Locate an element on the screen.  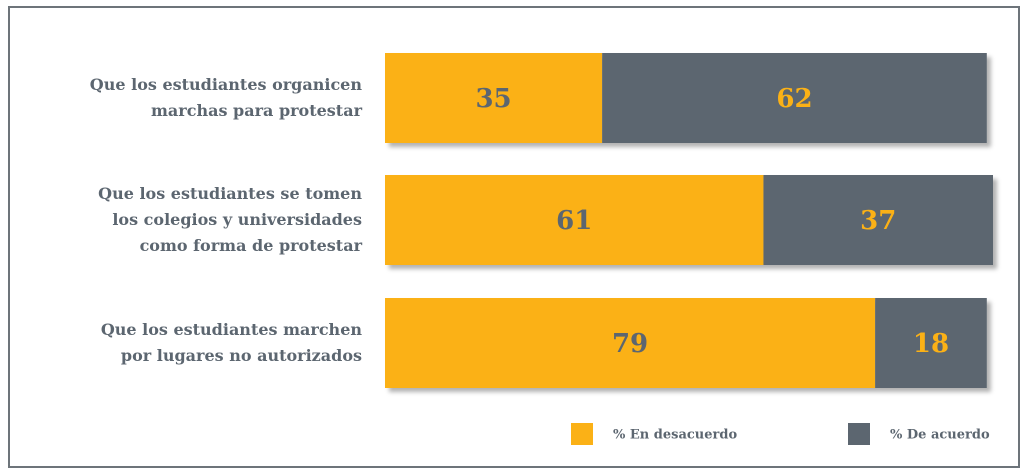
legend-label: % De acuerdo is located at coordinates (940, 435).